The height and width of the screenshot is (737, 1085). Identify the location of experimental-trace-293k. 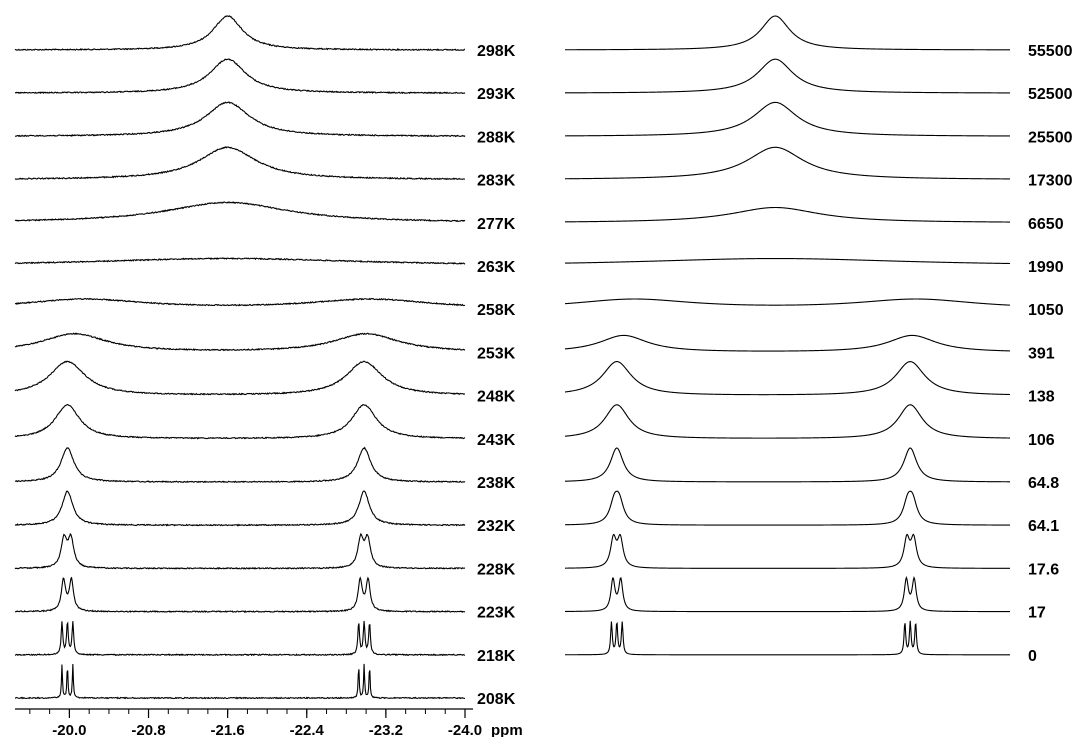
(240, 76).